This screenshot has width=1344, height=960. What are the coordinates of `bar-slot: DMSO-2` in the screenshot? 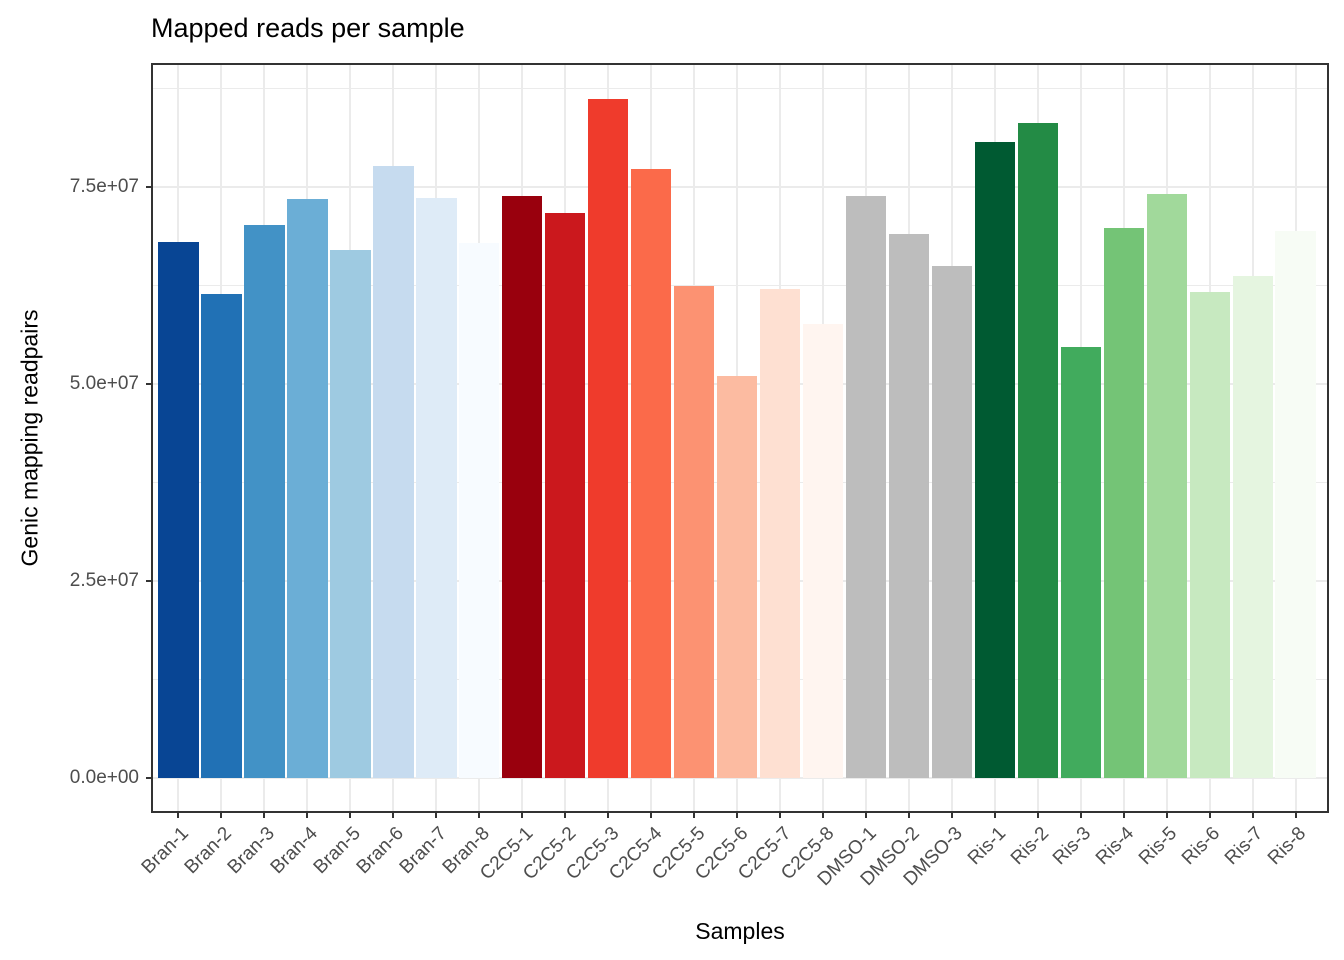 It's located at (893, 477).